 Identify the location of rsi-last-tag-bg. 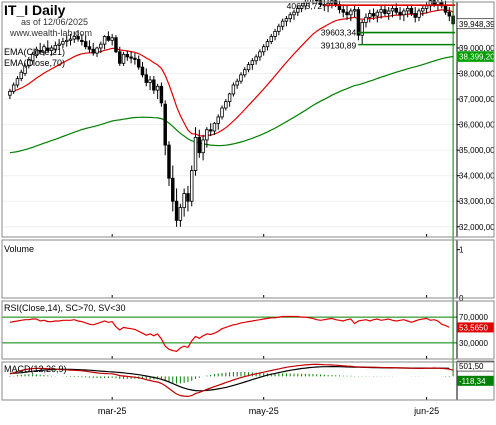
(475, 327).